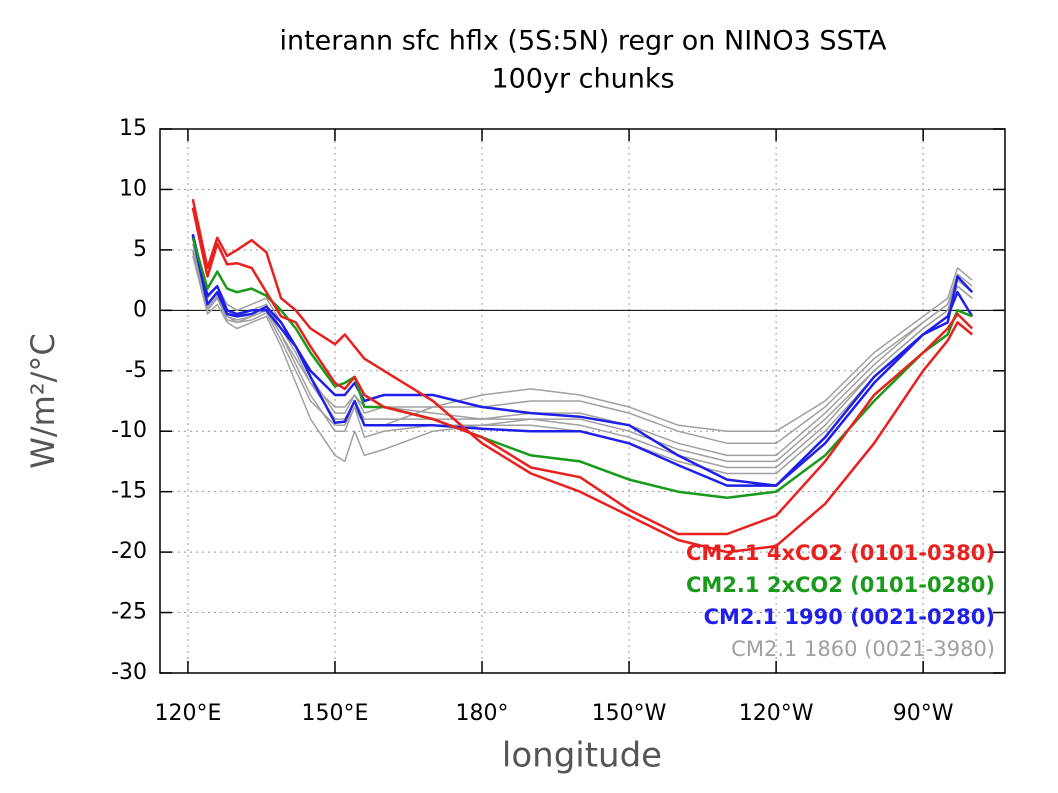  What do you see at coordinates (335, 713) in the screenshot?
I see `x-tick-label: 150°E` at bounding box center [335, 713].